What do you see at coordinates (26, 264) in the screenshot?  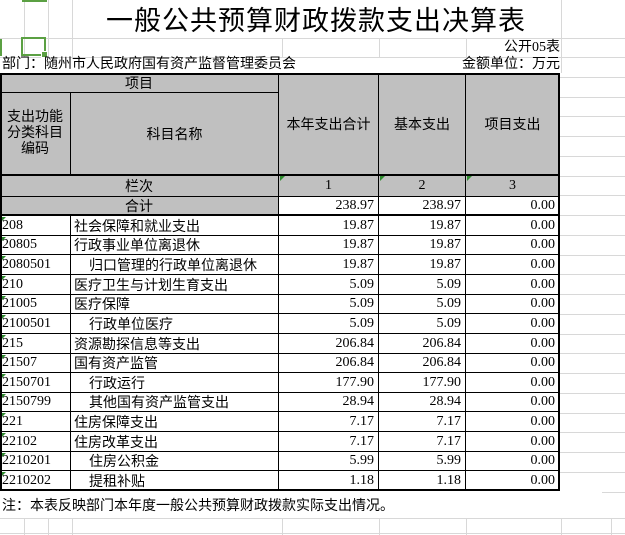 I see `code-text: 2080501` at bounding box center [26, 264].